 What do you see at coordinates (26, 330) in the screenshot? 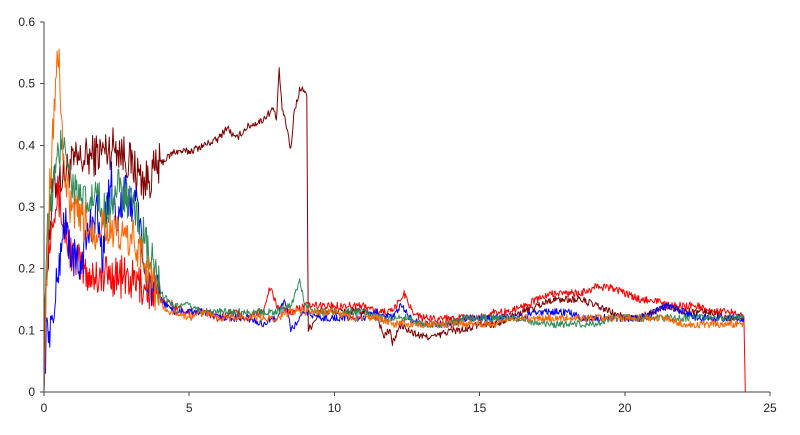
I see `y-tick-label: 0.1` at bounding box center [26, 330].